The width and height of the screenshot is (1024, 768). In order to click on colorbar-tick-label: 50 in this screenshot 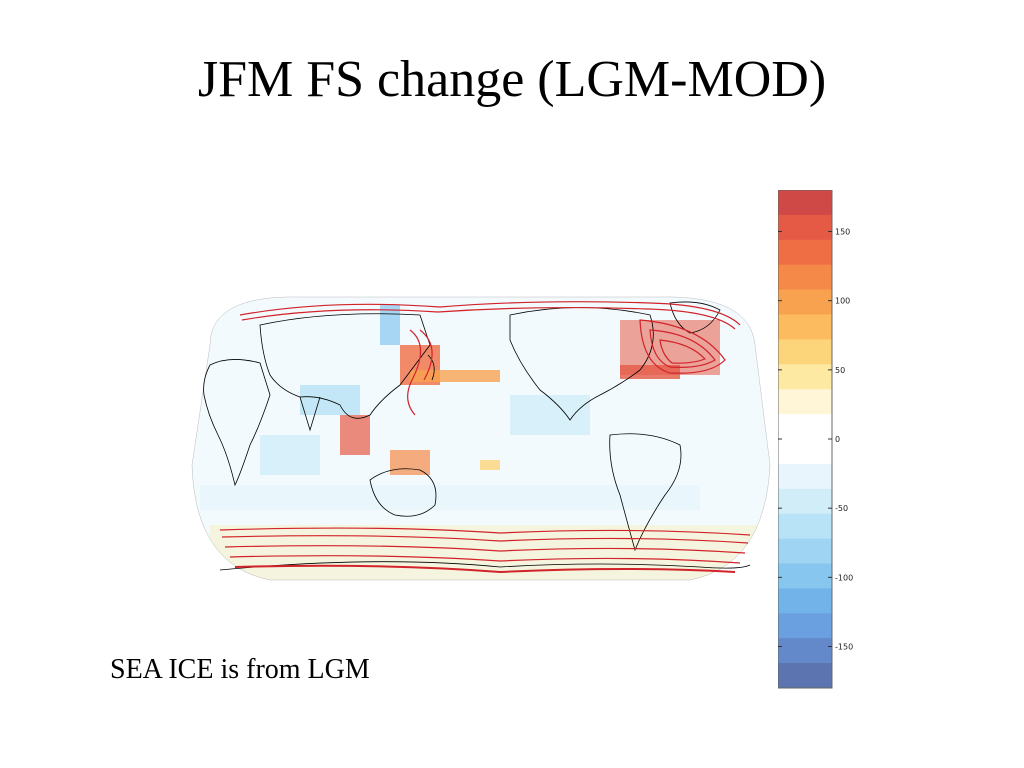, I will do `click(840, 370)`.